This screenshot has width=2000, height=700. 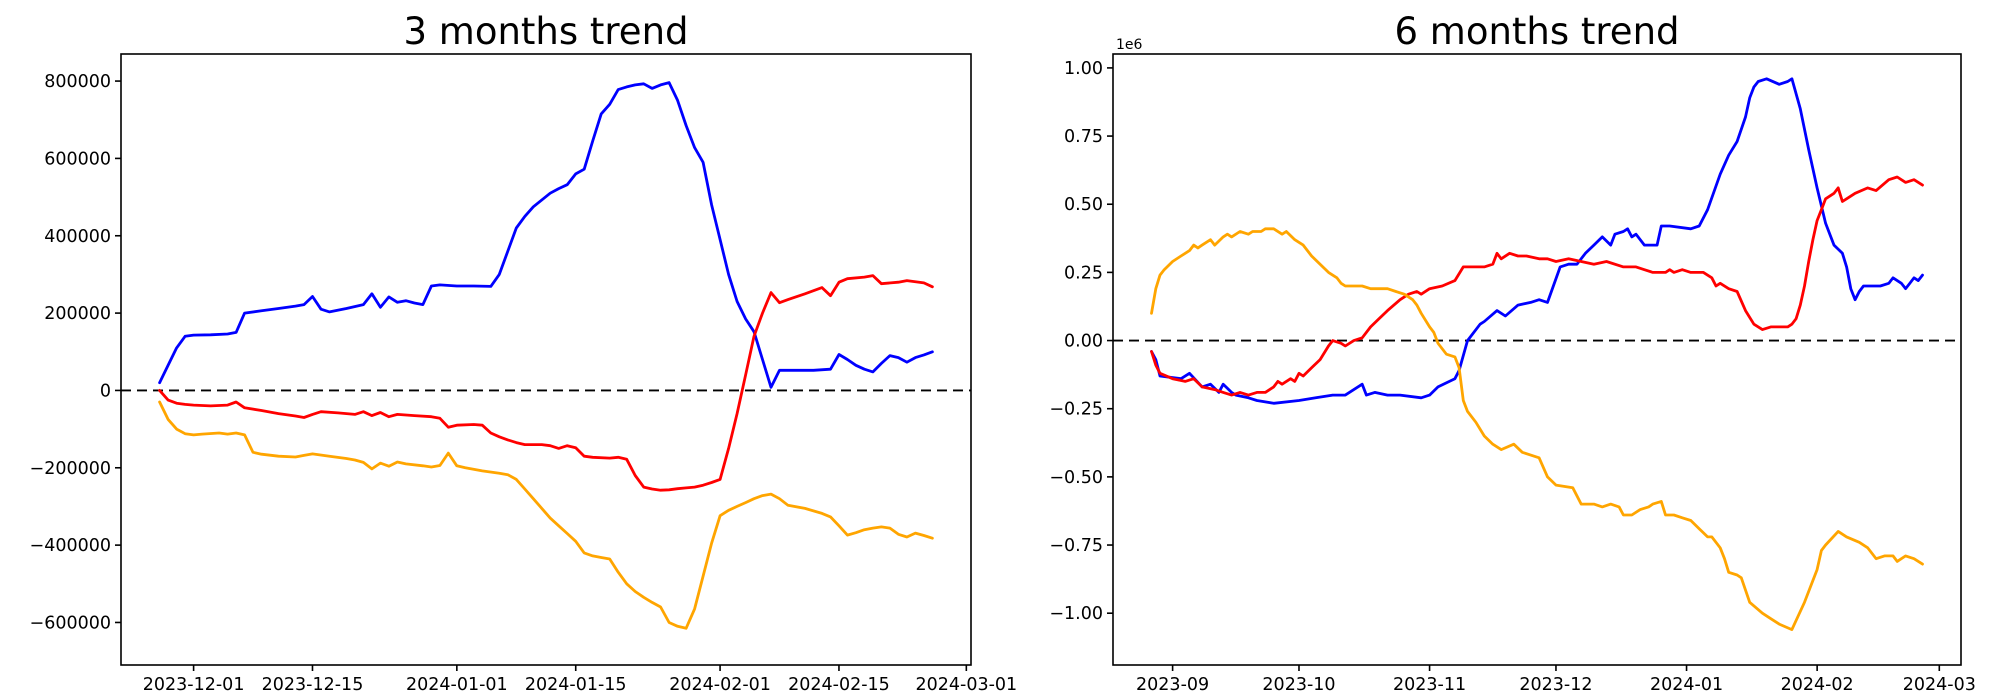 I want to click on x-tick-label: 2023-12, so click(x=1555, y=685).